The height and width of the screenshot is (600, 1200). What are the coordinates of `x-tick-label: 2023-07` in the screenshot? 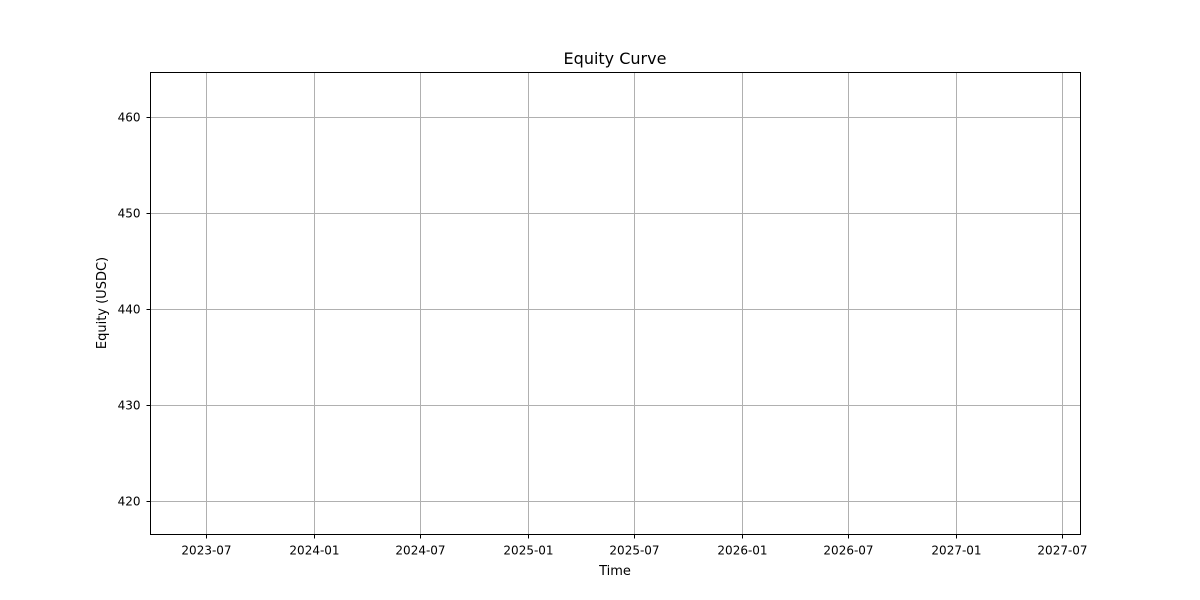 It's located at (206, 551).